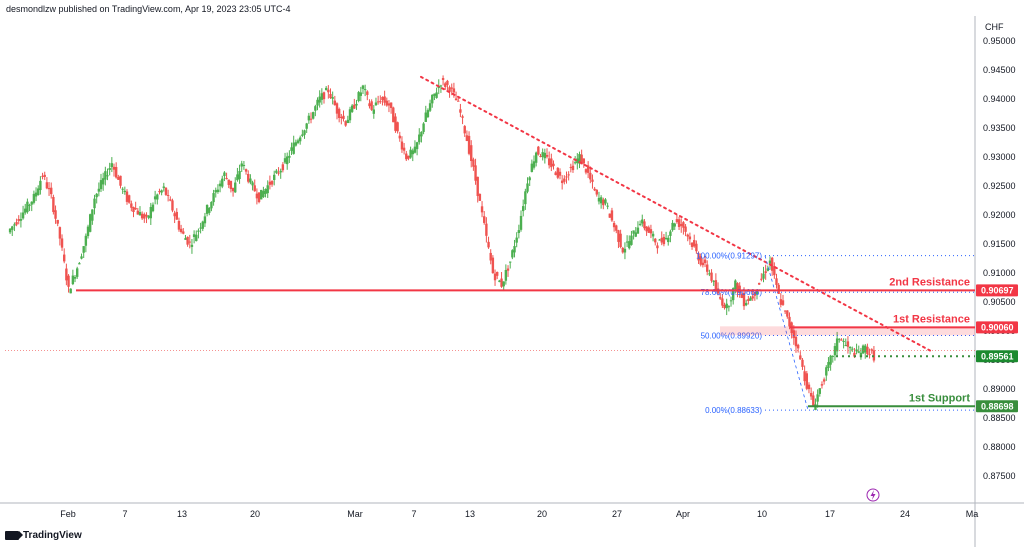 The width and height of the screenshot is (1024, 547). Describe the element at coordinates (470, 514) in the screenshot. I see `x-tick-label: 13` at that location.